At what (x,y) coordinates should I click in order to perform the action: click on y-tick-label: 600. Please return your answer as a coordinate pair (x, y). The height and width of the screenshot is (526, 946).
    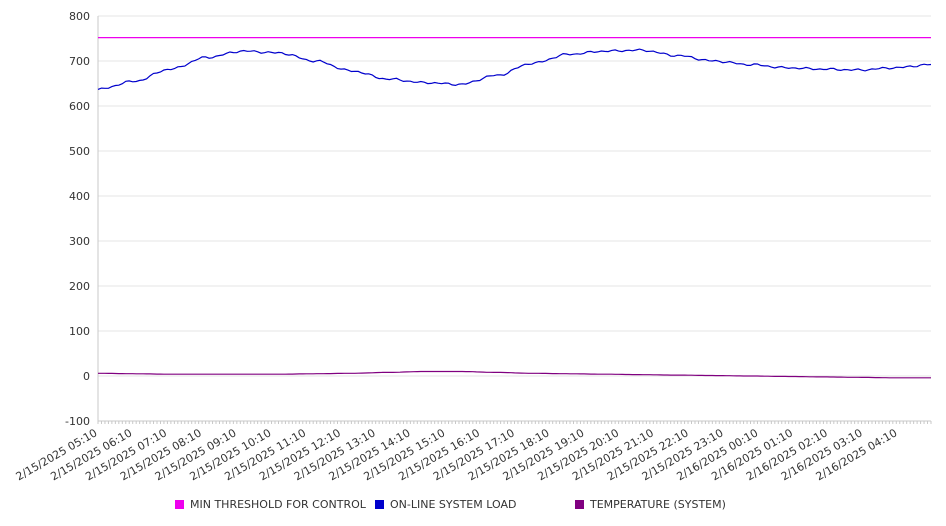
    Looking at the image, I should click on (79, 106).